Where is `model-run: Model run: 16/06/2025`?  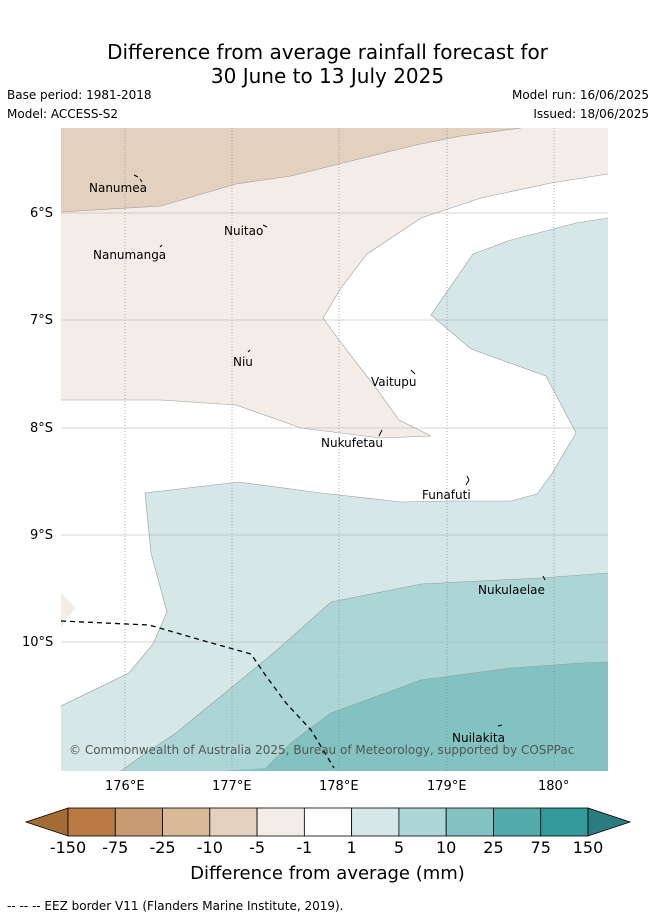
model-run: Model run: 16/06/2025 is located at coordinates (580, 95).